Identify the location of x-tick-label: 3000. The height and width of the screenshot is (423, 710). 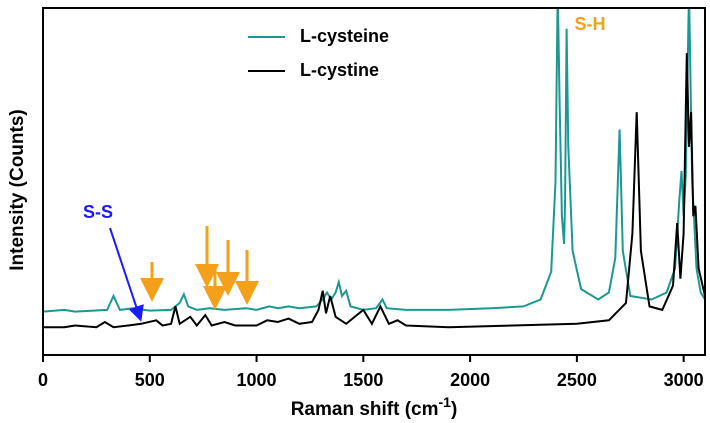
(684, 380).